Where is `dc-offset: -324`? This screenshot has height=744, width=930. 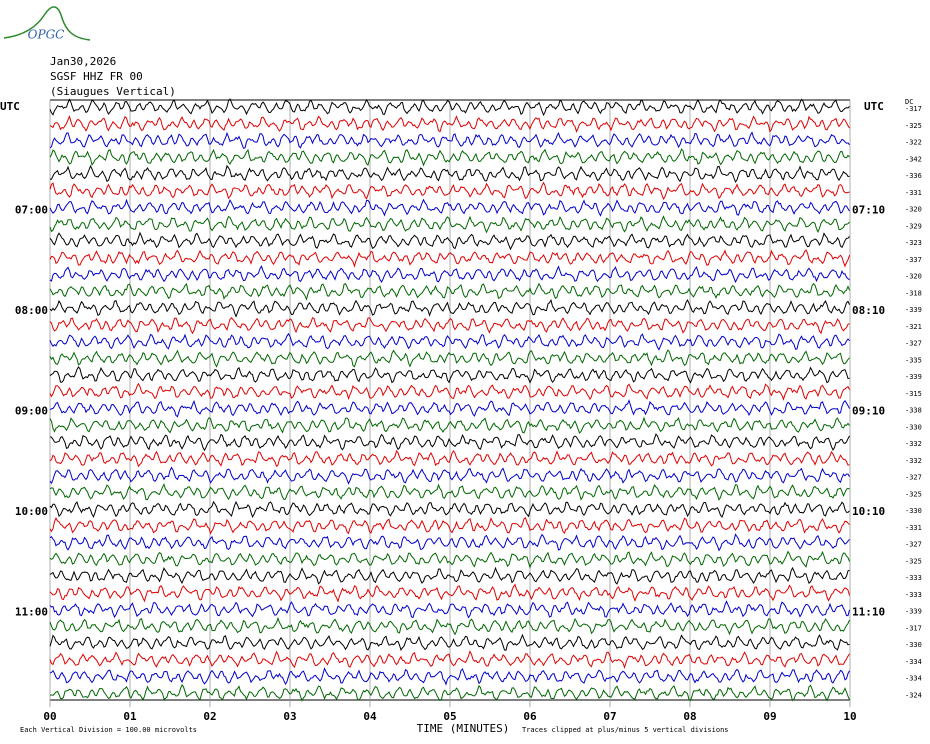
dc-offset: -324 is located at coordinates (913, 695).